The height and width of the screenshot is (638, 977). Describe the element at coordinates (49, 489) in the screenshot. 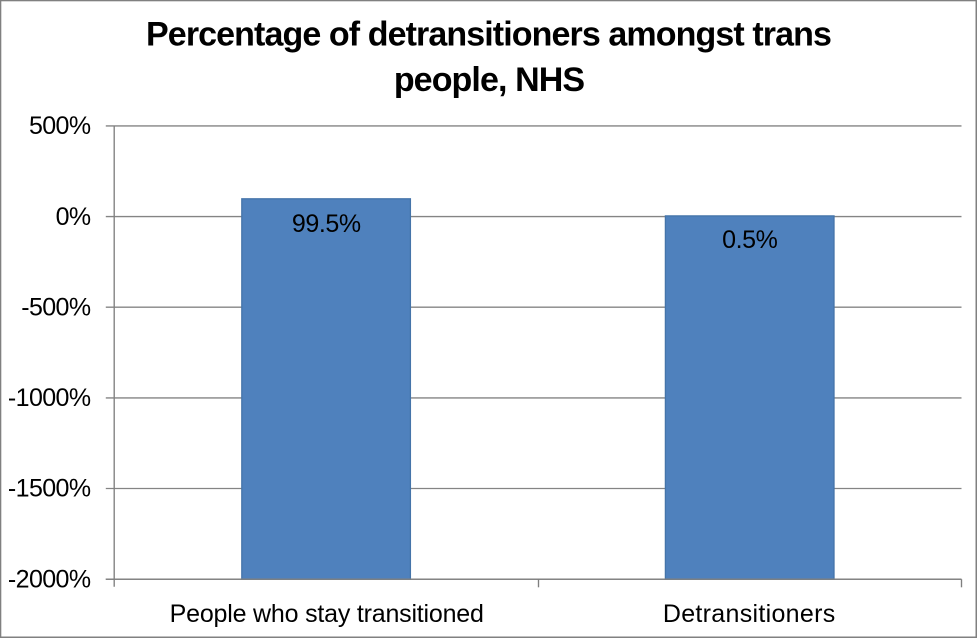

I see `svg-text: -1500%` at that location.